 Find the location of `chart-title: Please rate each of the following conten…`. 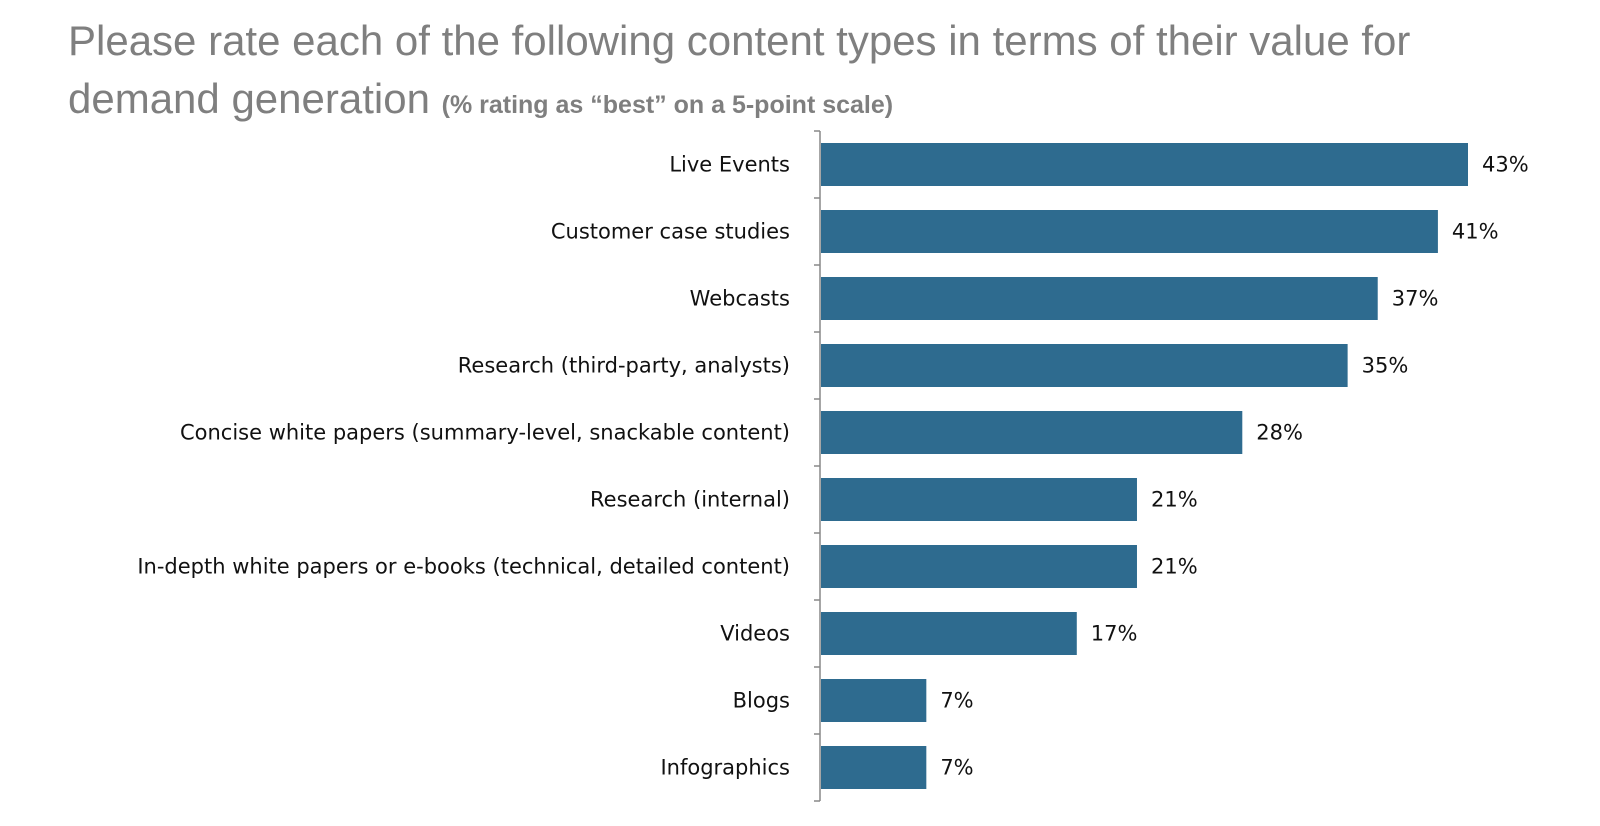

chart-title: Please rate each of the following conten… is located at coordinates (818, 73).